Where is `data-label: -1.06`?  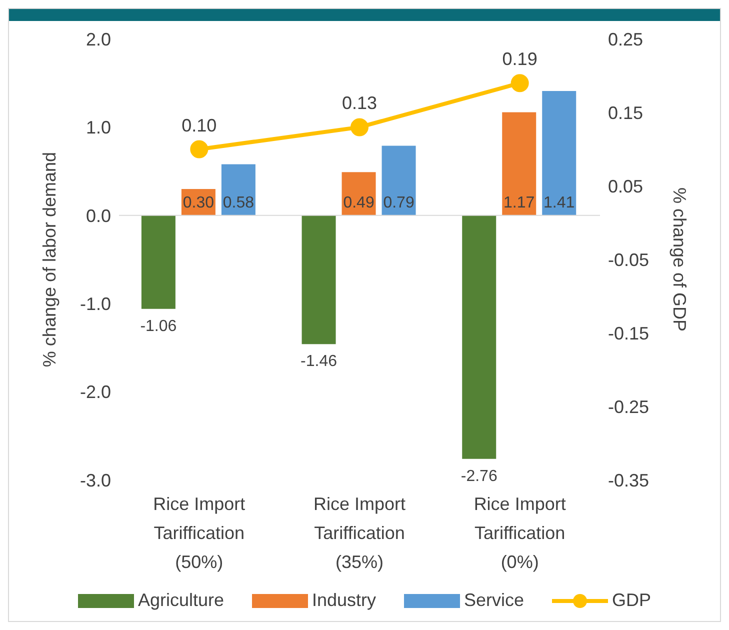 data-label: -1.06 is located at coordinates (158, 326).